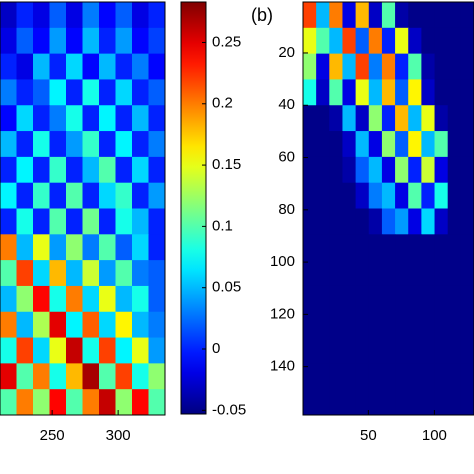 Image resolution: width=474 pixels, height=474 pixels. I want to click on panel-label: (b), so click(262, 15).